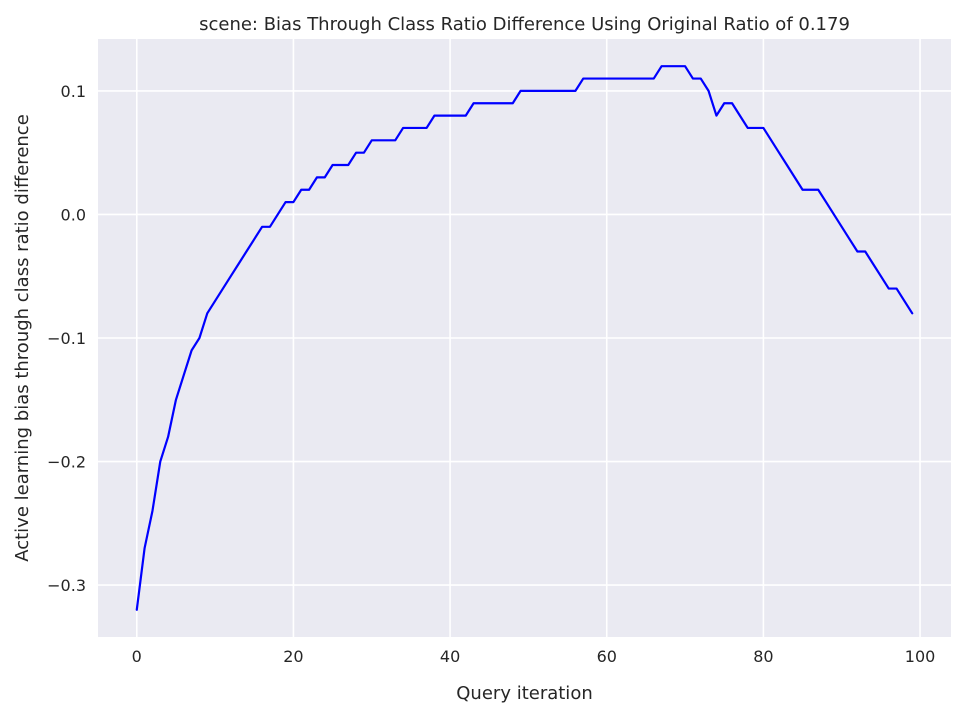 The height and width of the screenshot is (720, 966). I want to click on y-tick-label: −0.2, so click(66, 462).